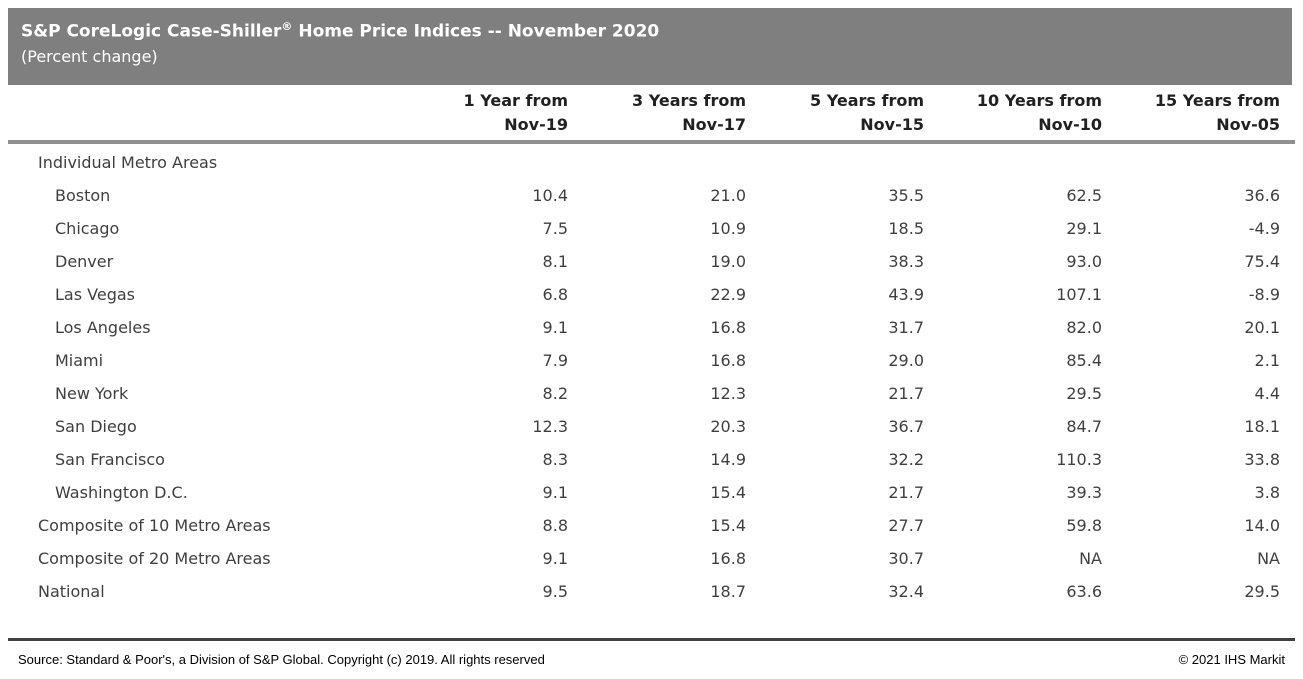 The height and width of the screenshot is (679, 1303). What do you see at coordinates (151, 31) in the screenshot?
I see `report-title-main: S&P CoreLogic Case-Shiller` at bounding box center [151, 31].